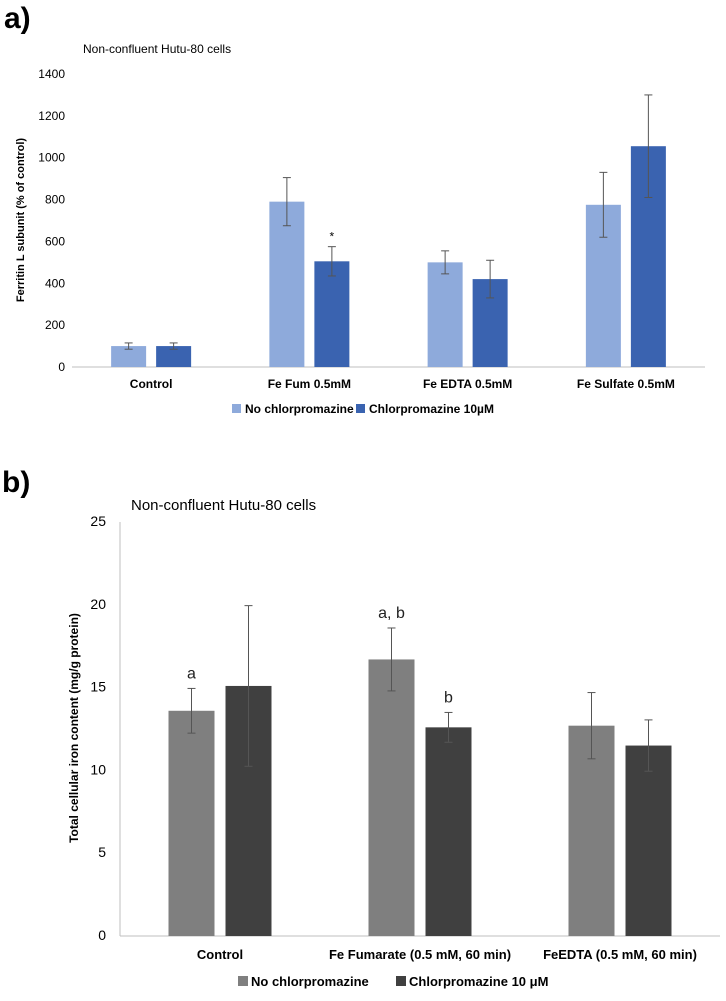  I want to click on legend-b-swatch-chlorpromazine, so click(401, 981).